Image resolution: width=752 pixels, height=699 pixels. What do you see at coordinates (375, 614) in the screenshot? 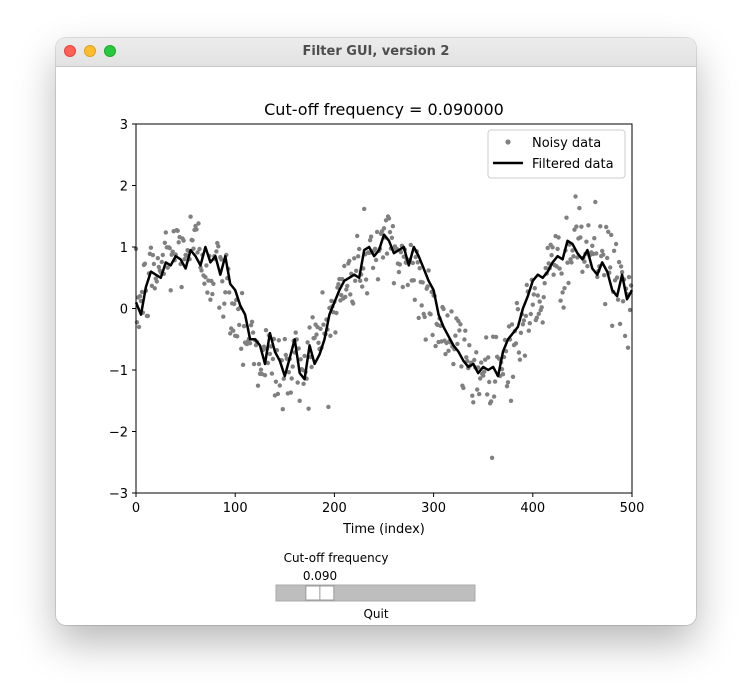
I see `quit-button: Quit` at bounding box center [375, 614].